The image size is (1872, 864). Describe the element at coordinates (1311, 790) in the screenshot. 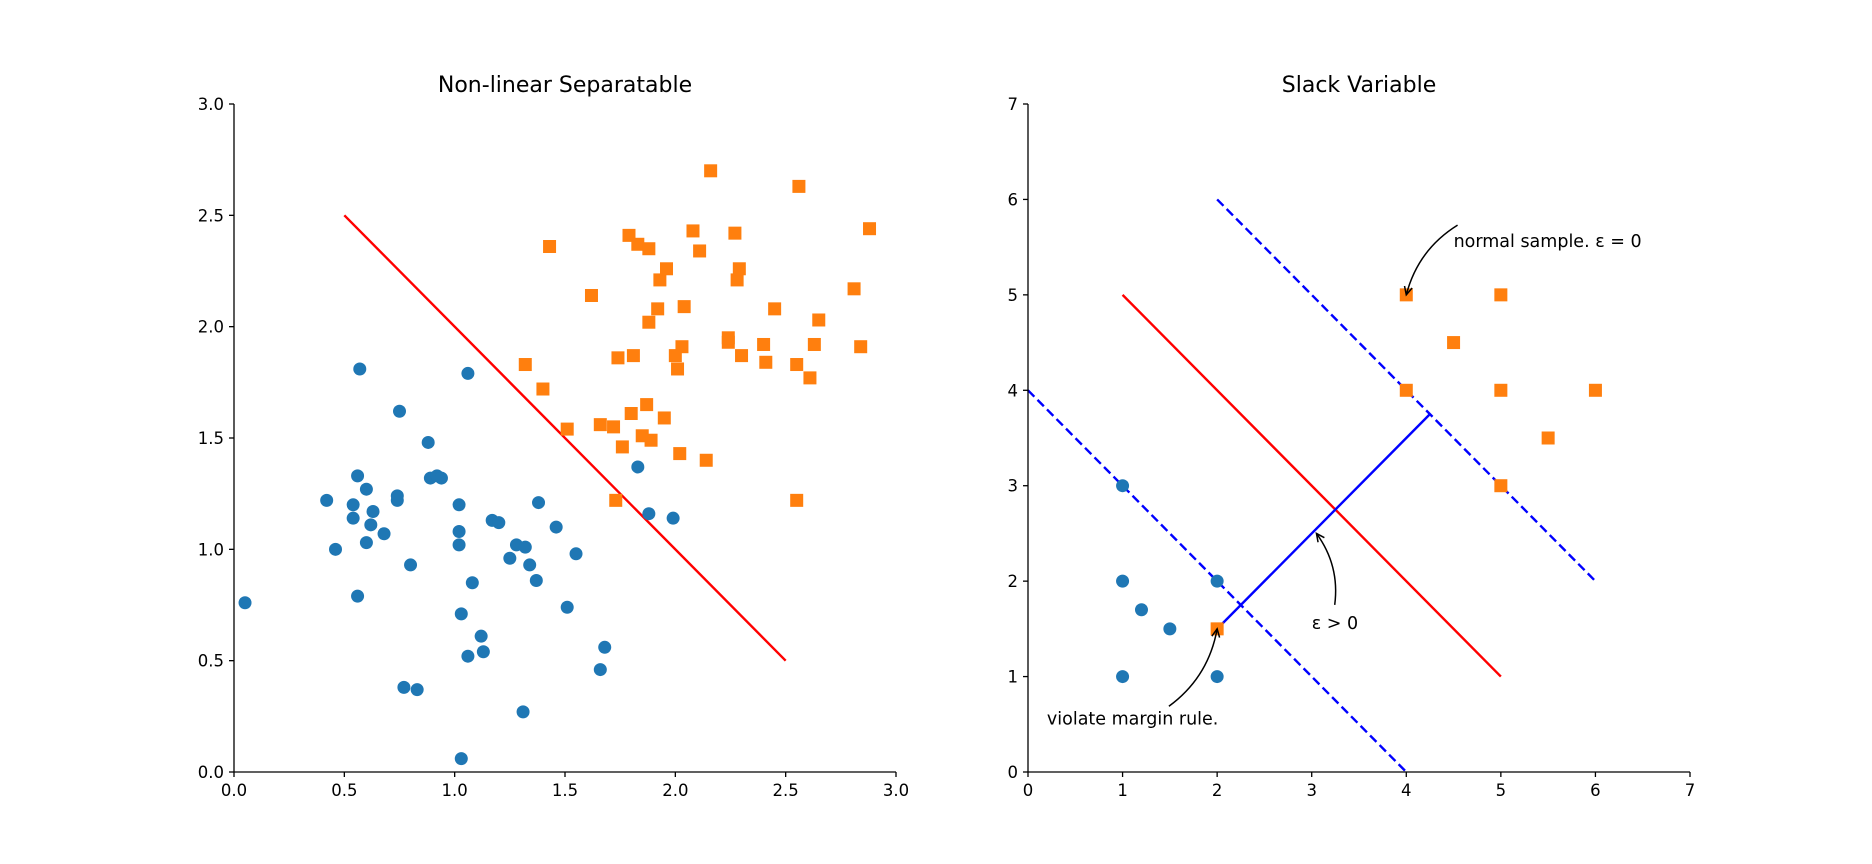

I see `chart-1-x-tick-label: 3` at that location.